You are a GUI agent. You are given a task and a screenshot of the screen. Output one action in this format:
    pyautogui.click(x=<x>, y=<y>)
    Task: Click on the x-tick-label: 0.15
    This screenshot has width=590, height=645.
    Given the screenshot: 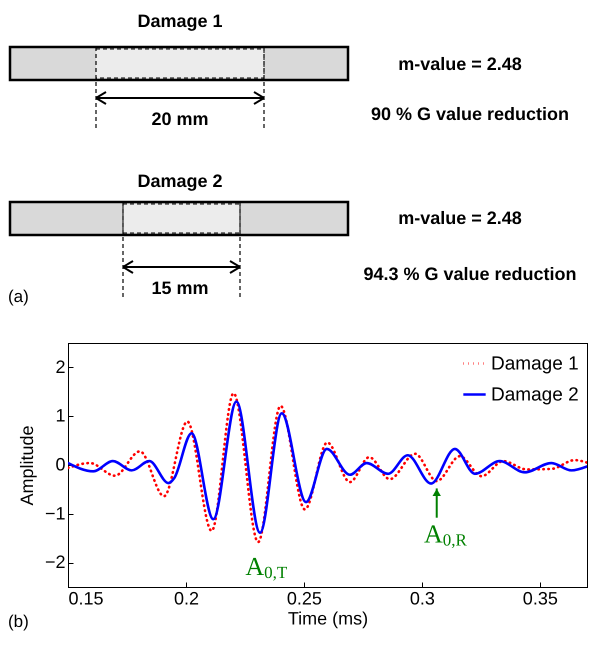 What is the action you would take?
    pyautogui.click(x=86, y=598)
    